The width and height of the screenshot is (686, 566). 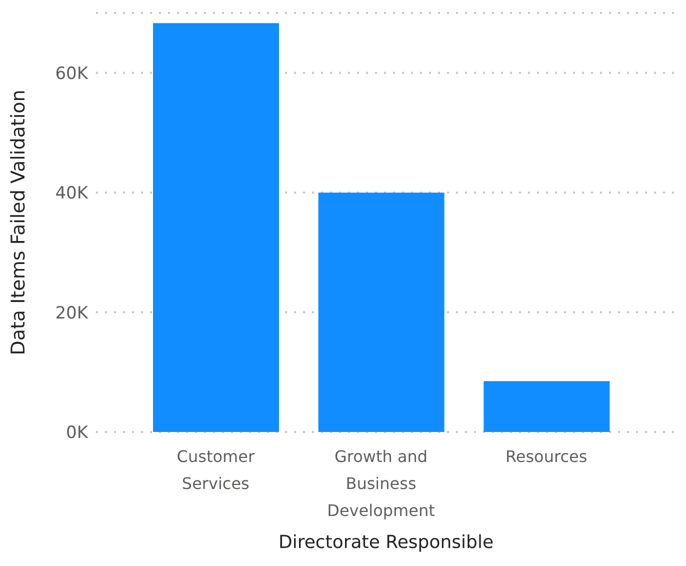 I want to click on x-tick-label: Resources, so click(x=546, y=456).